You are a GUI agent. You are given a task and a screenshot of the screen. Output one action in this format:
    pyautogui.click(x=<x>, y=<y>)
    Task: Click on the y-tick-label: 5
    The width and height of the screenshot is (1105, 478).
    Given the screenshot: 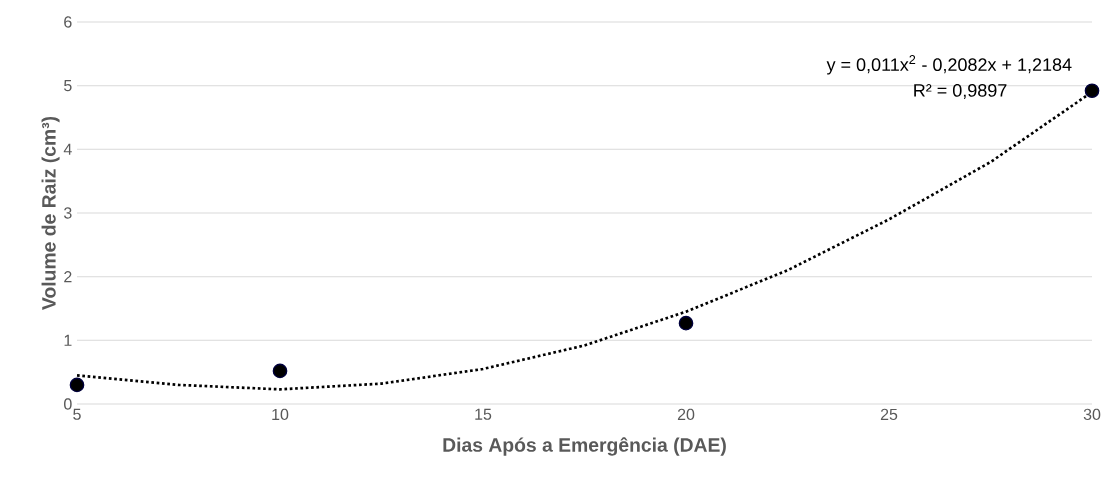 What is the action you would take?
    pyautogui.click(x=68, y=86)
    